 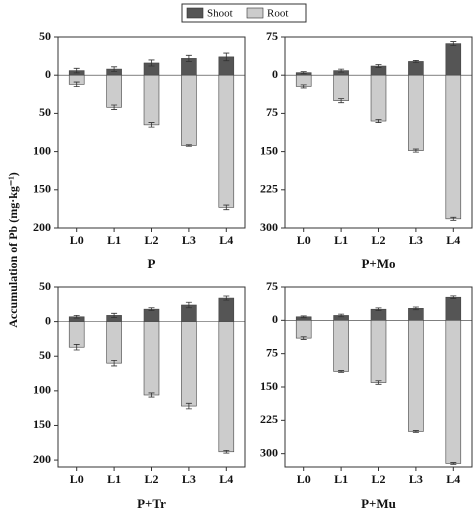 What do you see at coordinates (151, 503) in the screenshot?
I see `panel-title: P+Tr` at bounding box center [151, 503].